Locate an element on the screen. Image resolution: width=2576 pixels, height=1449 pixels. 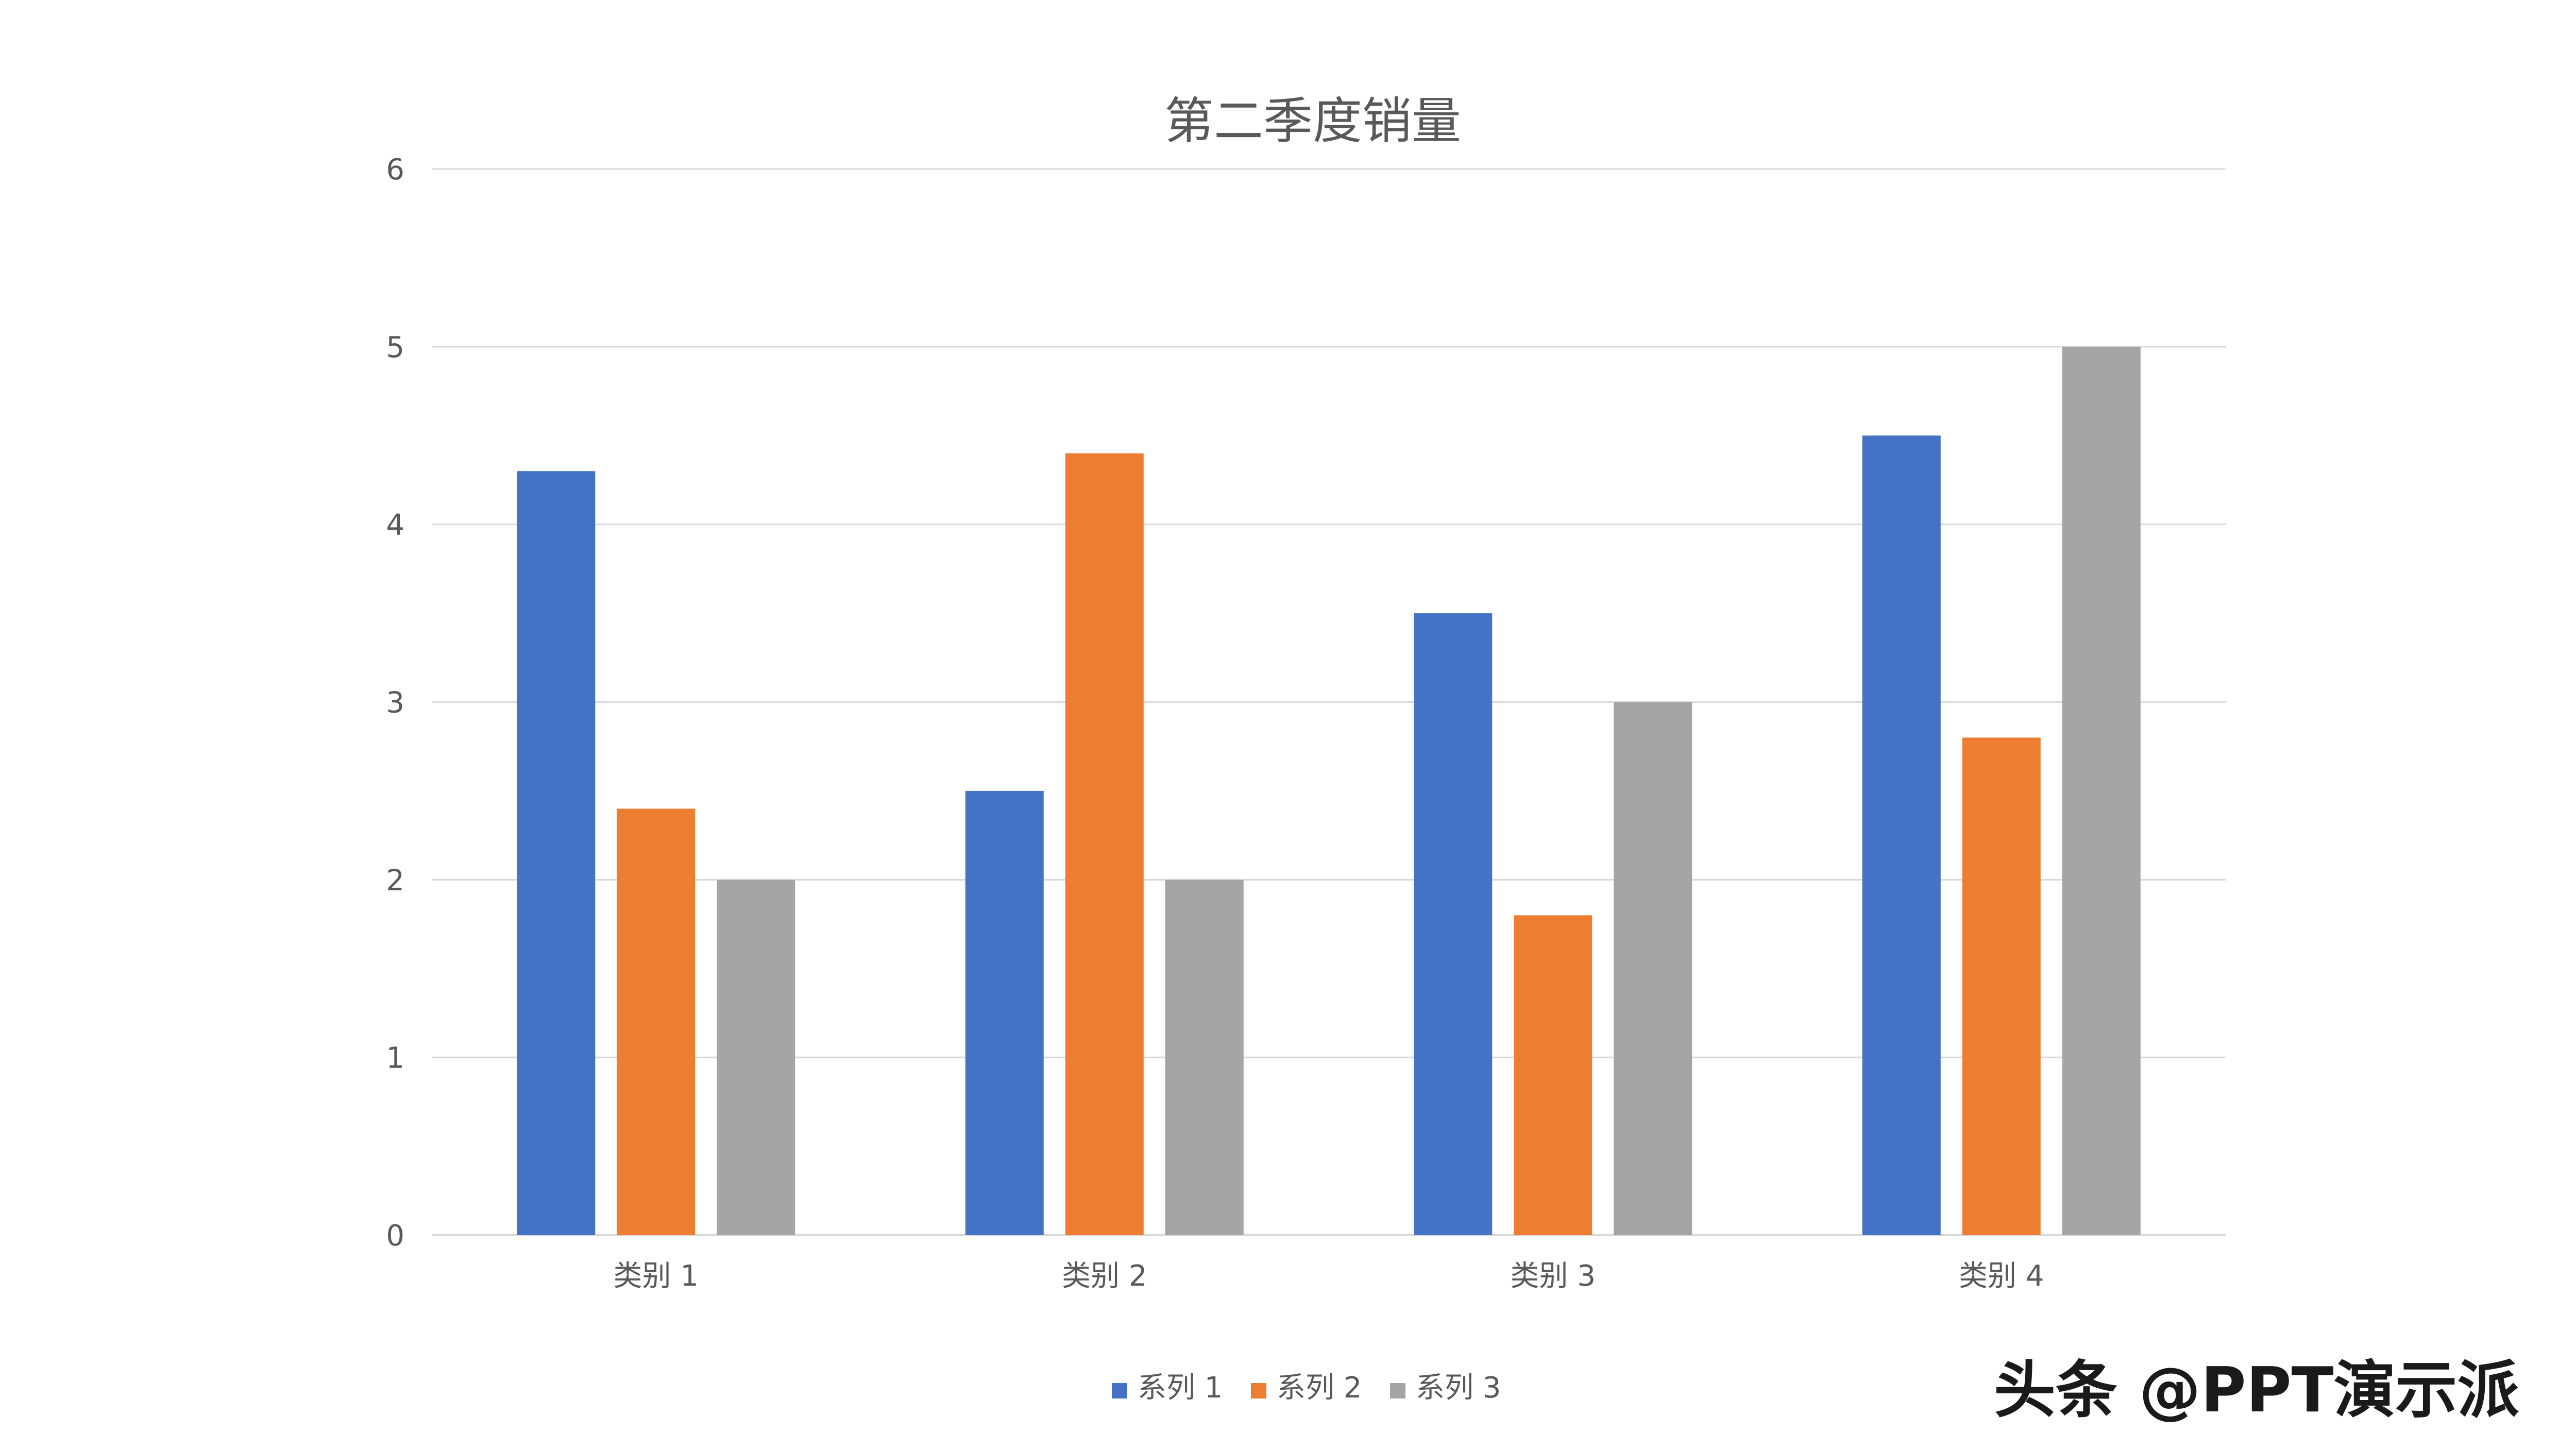
y-tick-label: 6 is located at coordinates (395, 170).